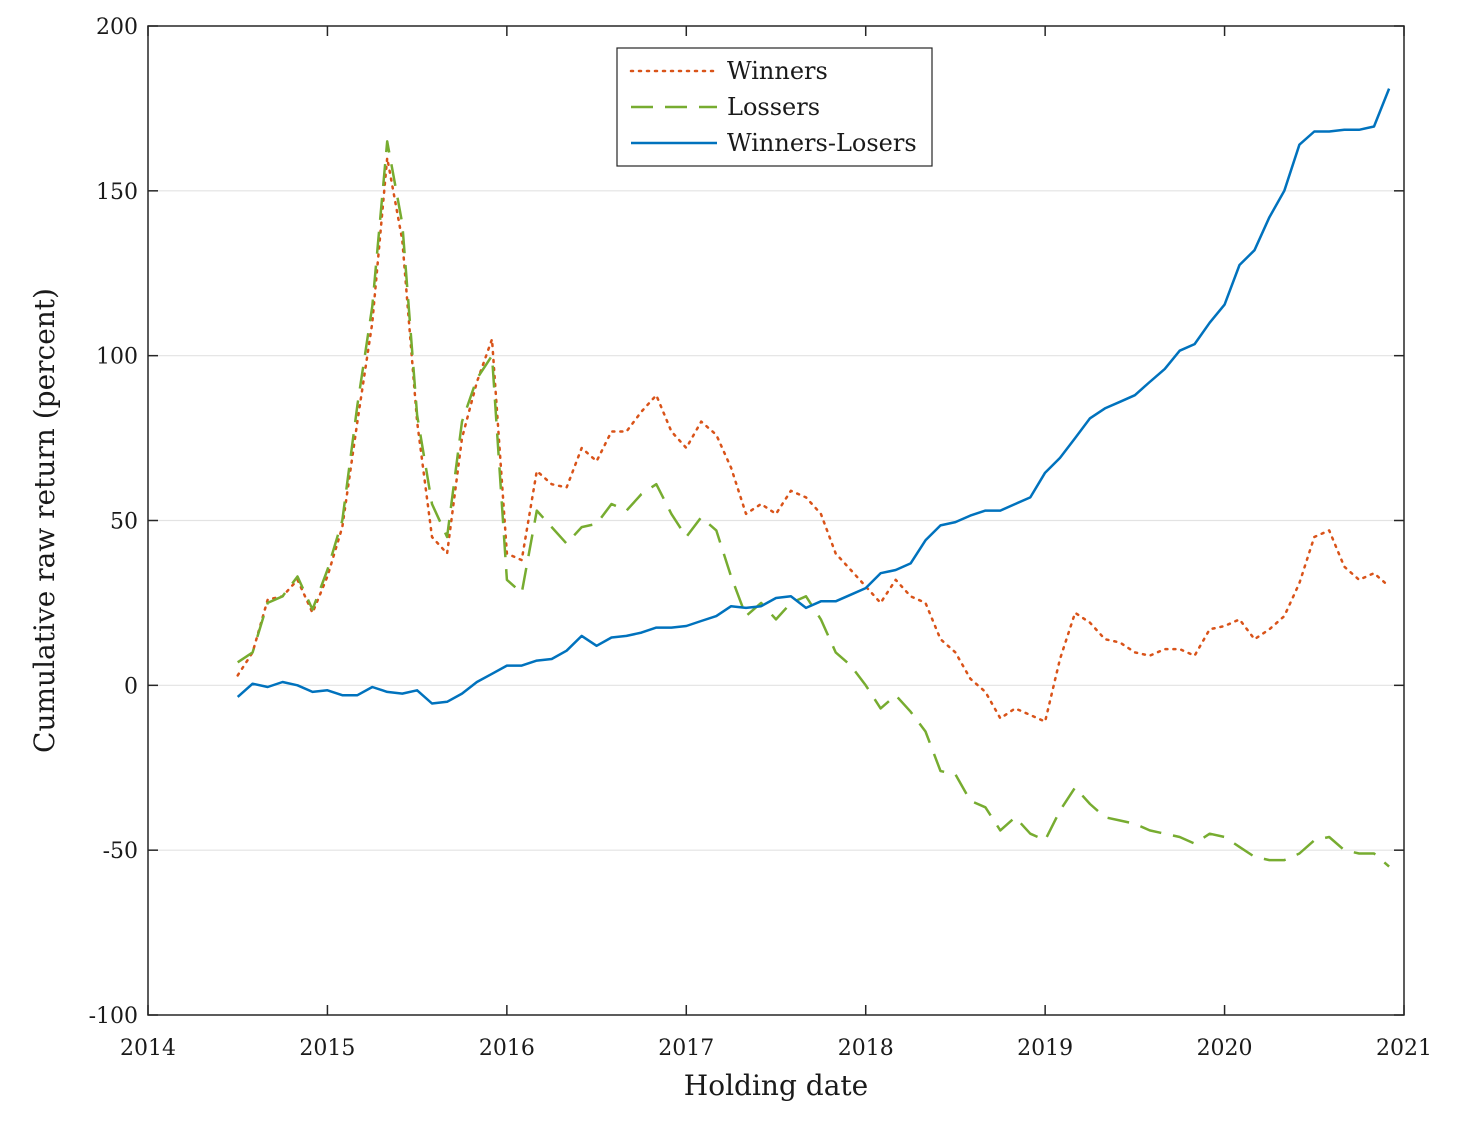  What do you see at coordinates (148, 1048) in the screenshot?
I see `x-tick-label: 2014` at bounding box center [148, 1048].